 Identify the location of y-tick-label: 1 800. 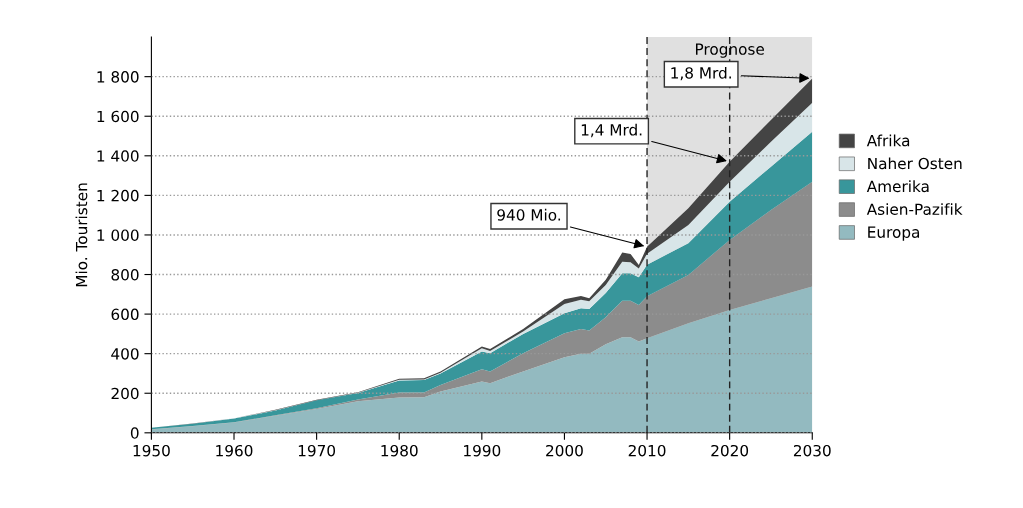
(118, 77).